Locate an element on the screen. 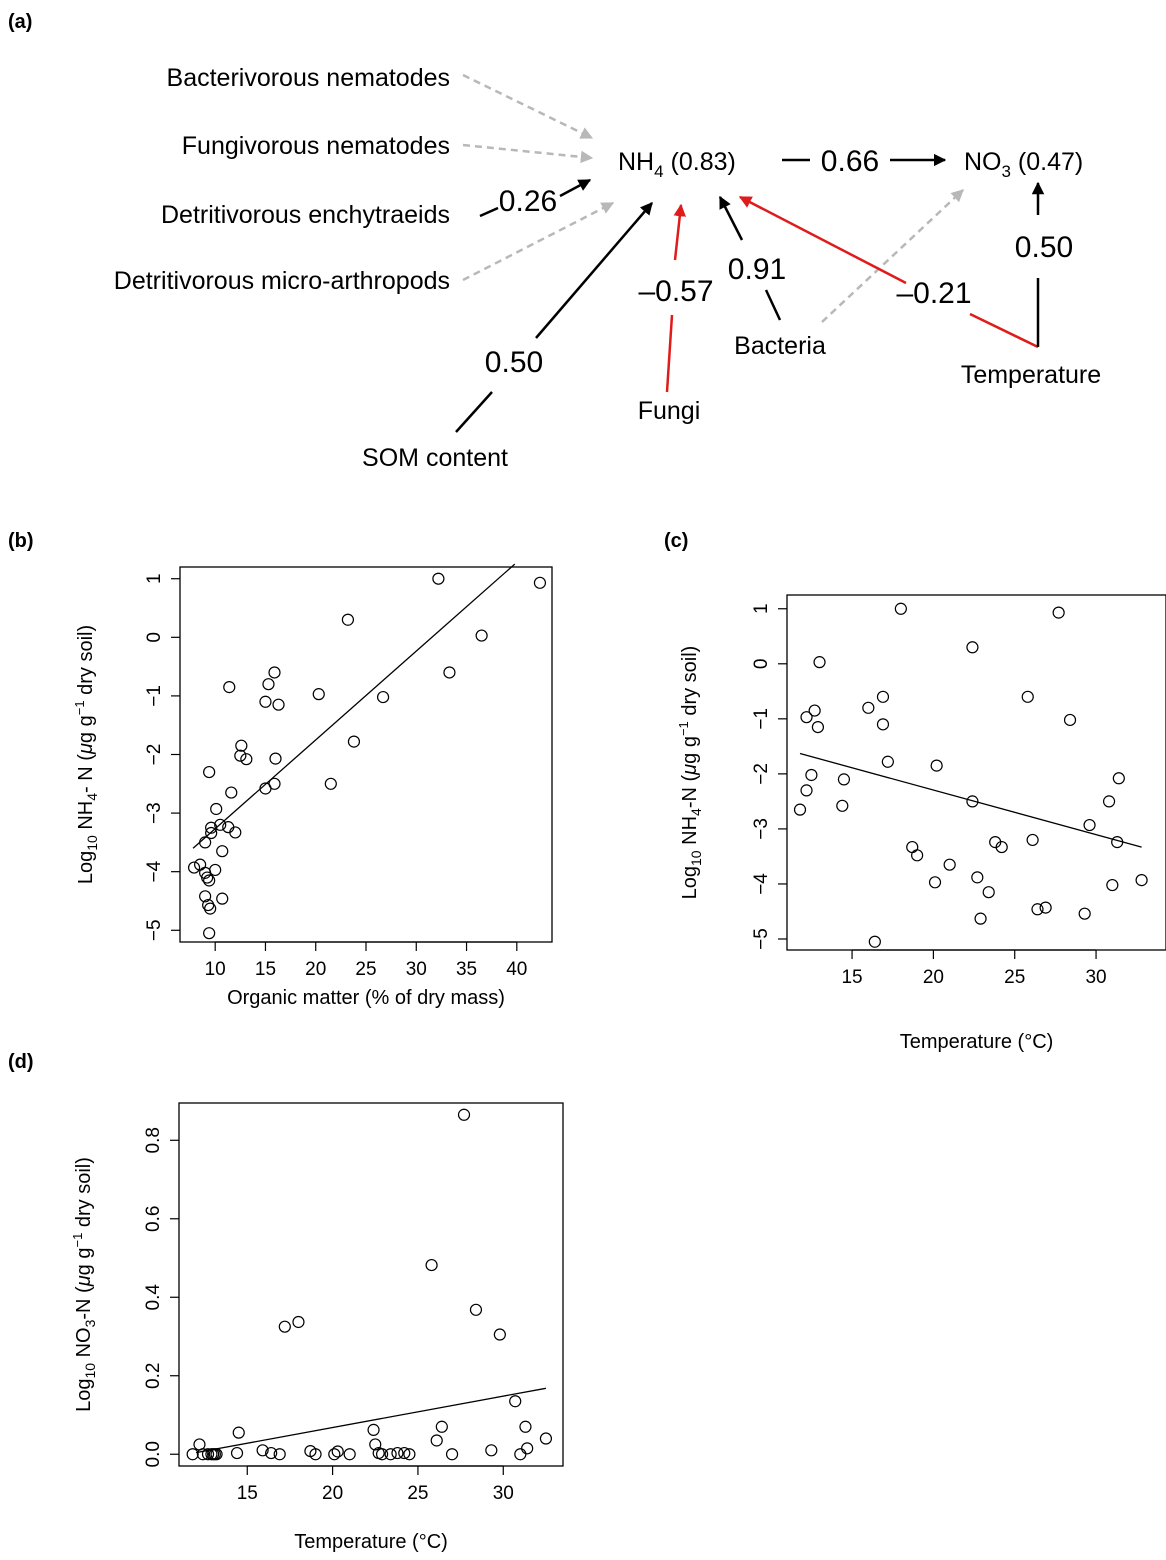 The image size is (1166, 1560). x-tick-label: 40 is located at coordinates (516, 969).